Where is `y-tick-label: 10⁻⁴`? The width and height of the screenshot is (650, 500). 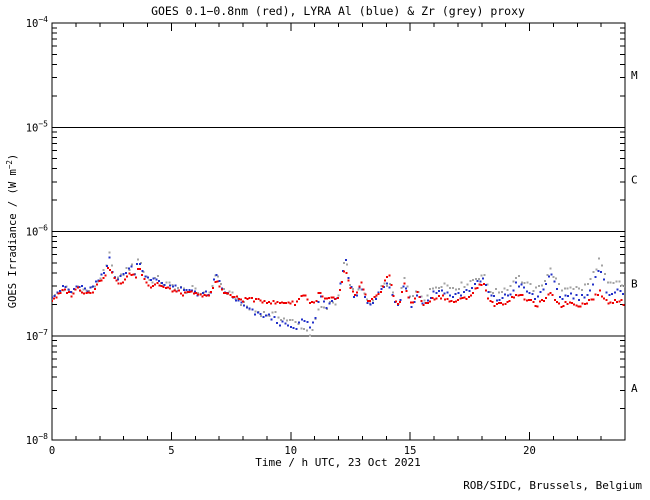
y-tick-label: 10⁻⁴ is located at coordinates (37, 22).